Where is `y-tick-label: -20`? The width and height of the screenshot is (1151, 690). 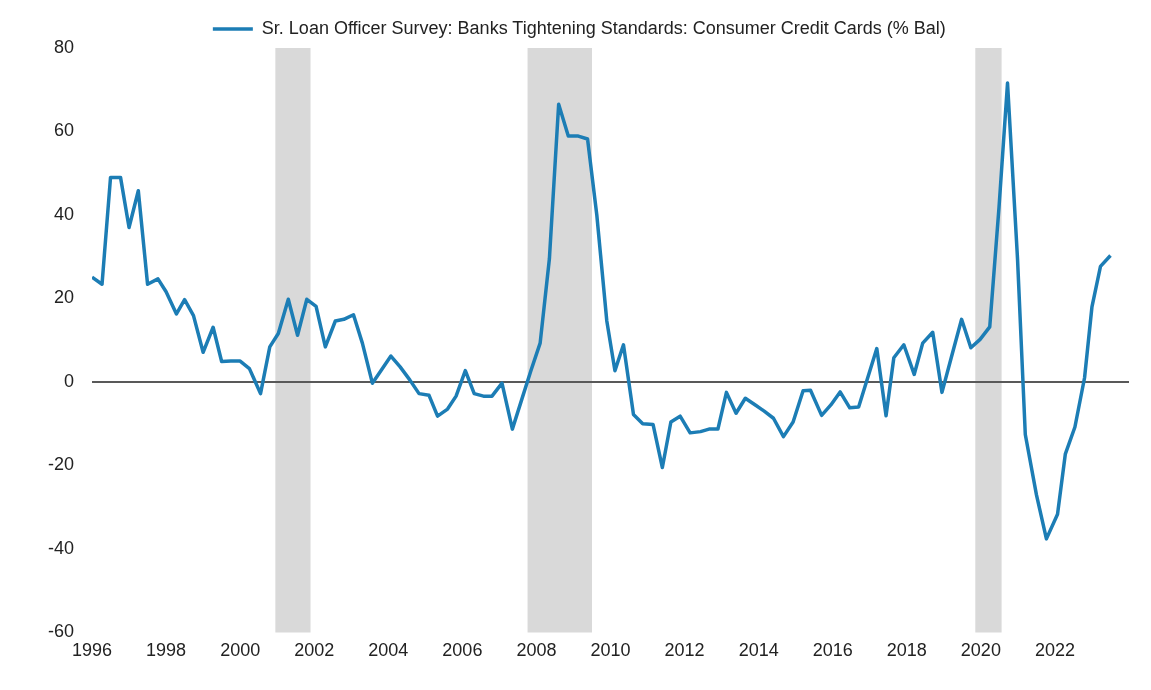
y-tick-label: -20 is located at coordinates (61, 464).